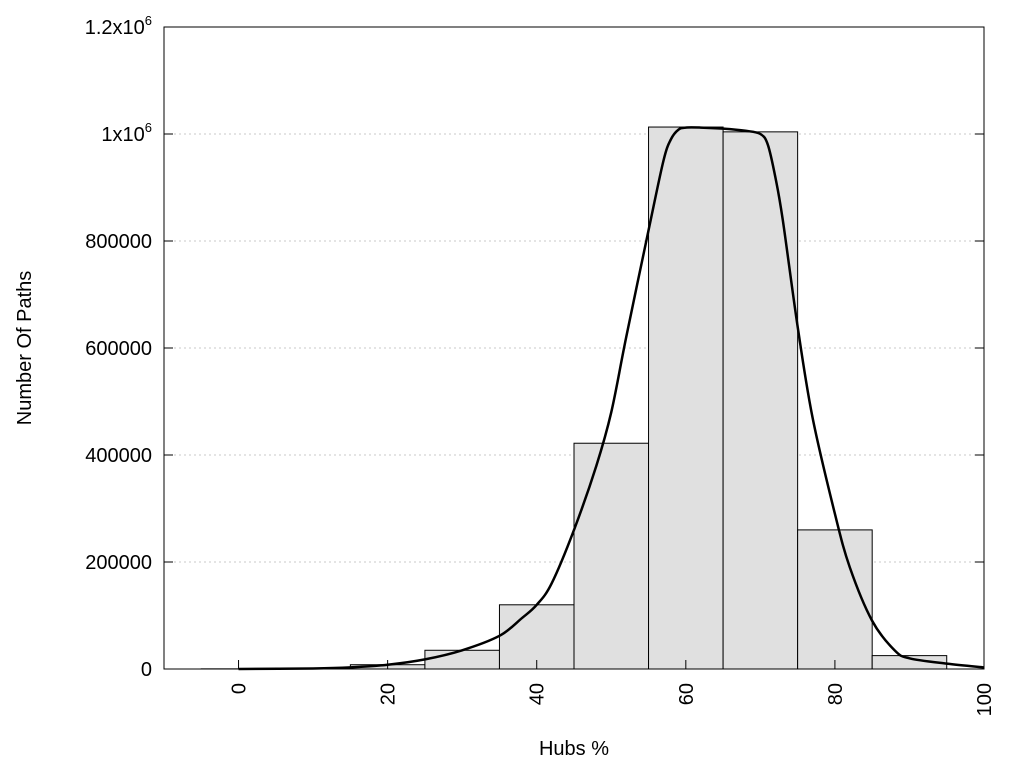  Describe the element at coordinates (25, 348) in the screenshot. I see `y-axis-title: Number Of Paths` at that location.